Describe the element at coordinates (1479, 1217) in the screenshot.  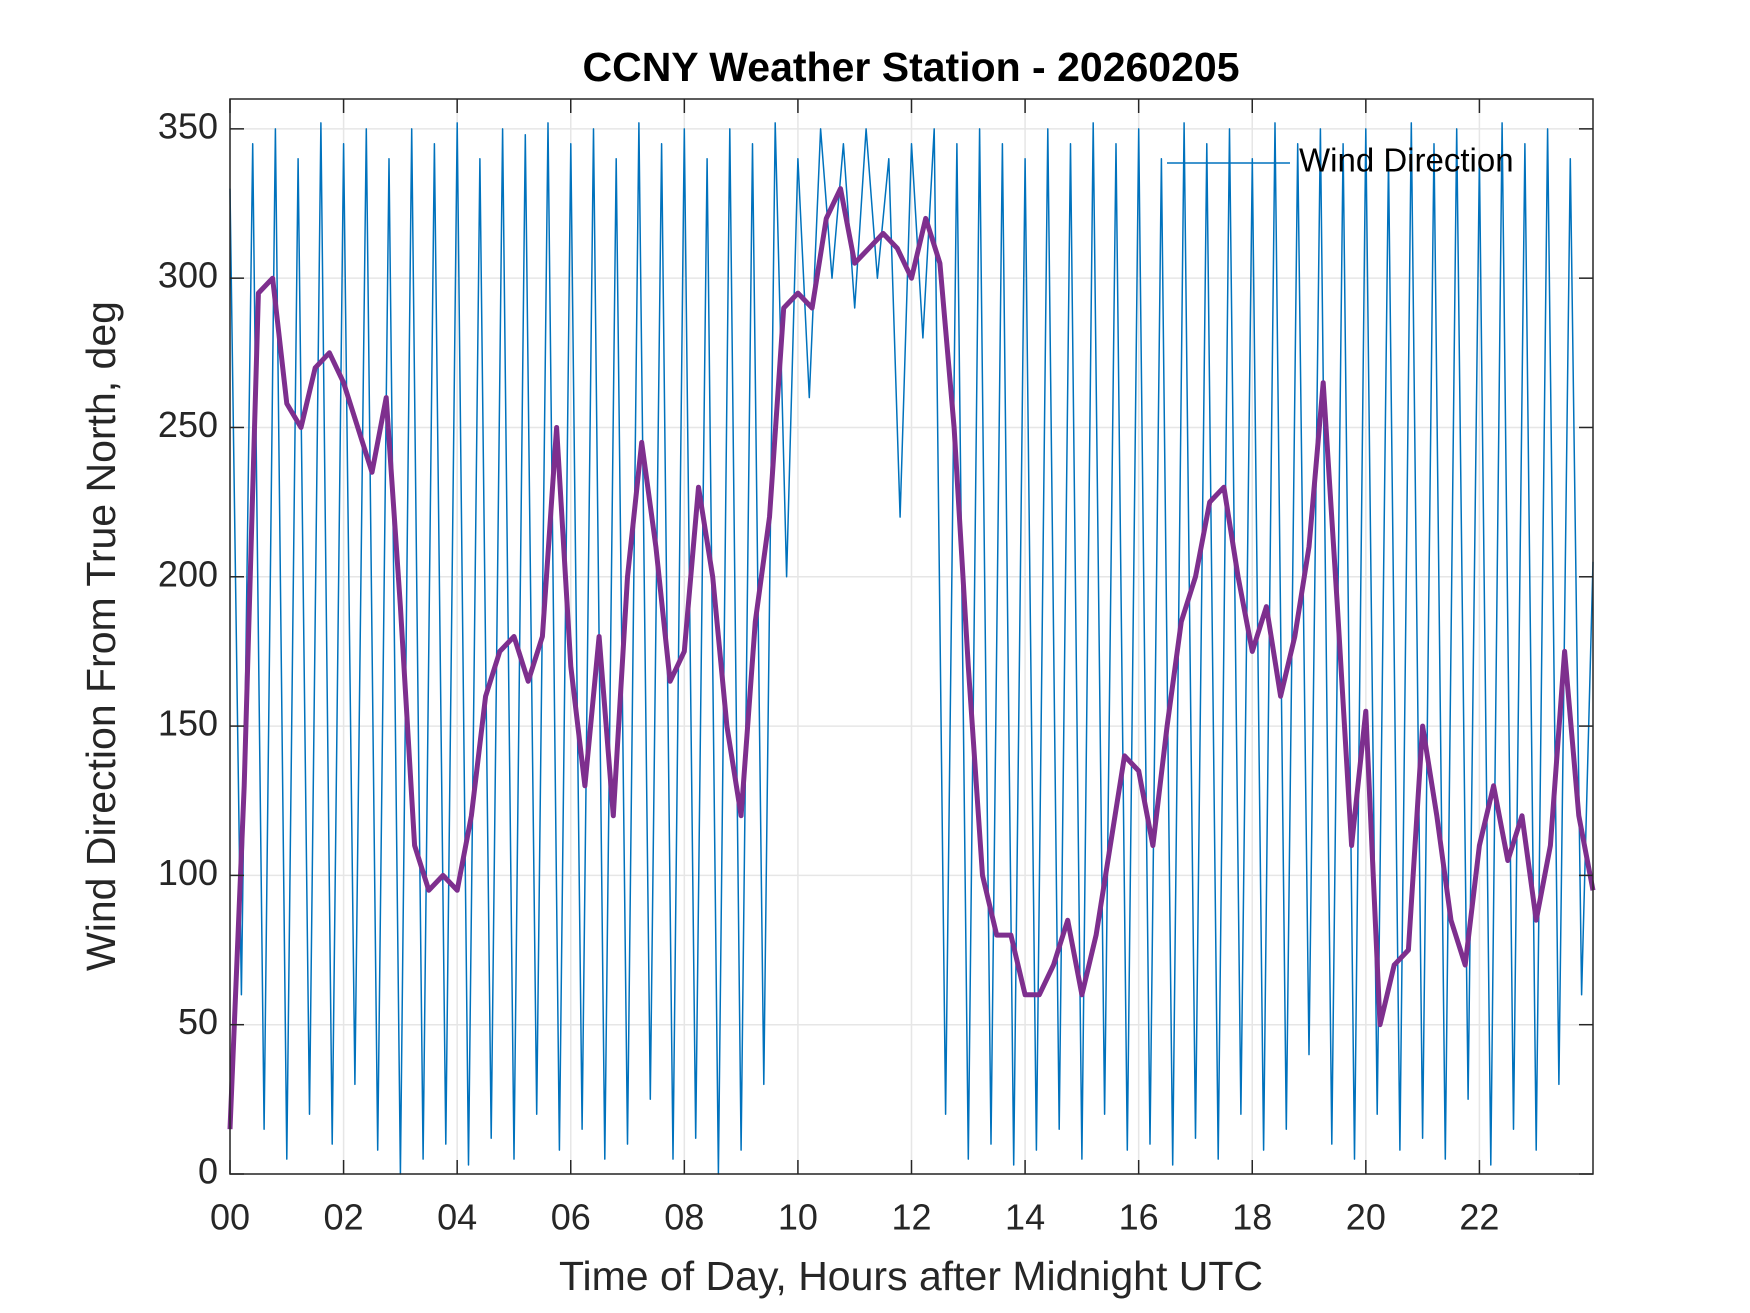
I see `x-tick-label: 22` at that location.